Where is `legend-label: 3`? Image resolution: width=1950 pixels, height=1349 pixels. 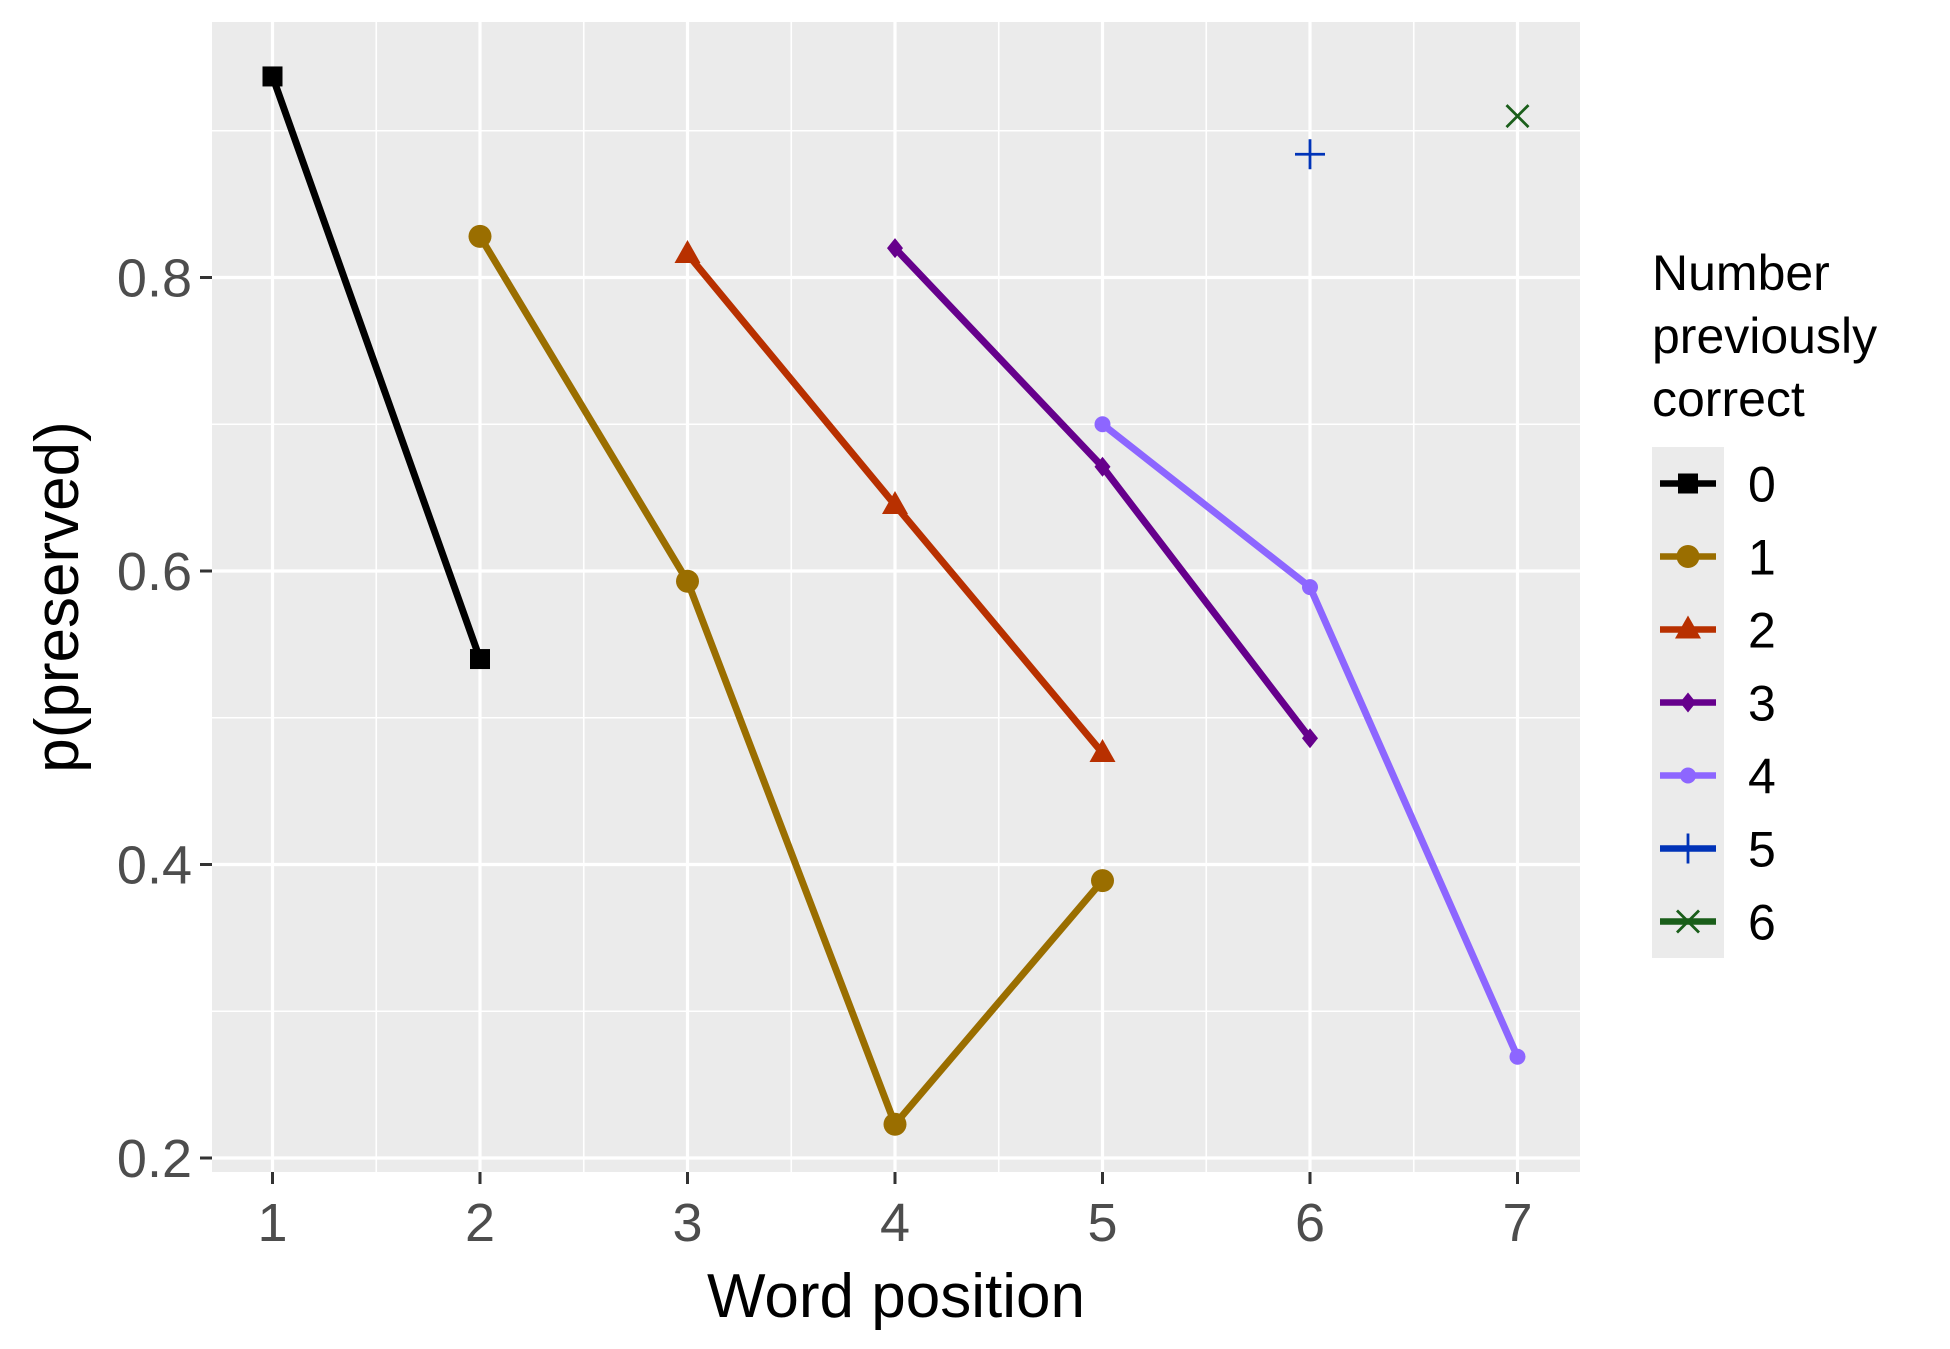 legend-label: 3 is located at coordinates (1762, 704).